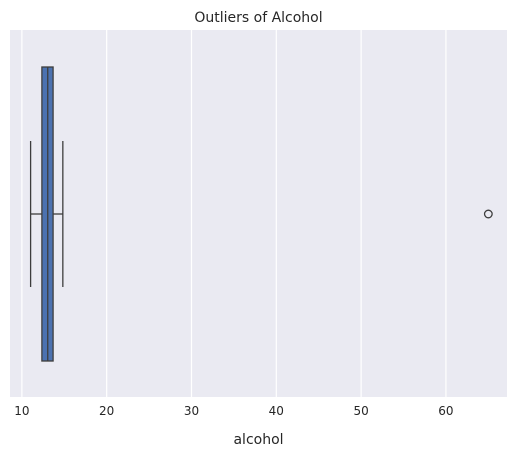  Describe the element at coordinates (488, 214) in the screenshot. I see `outlier-point` at that location.